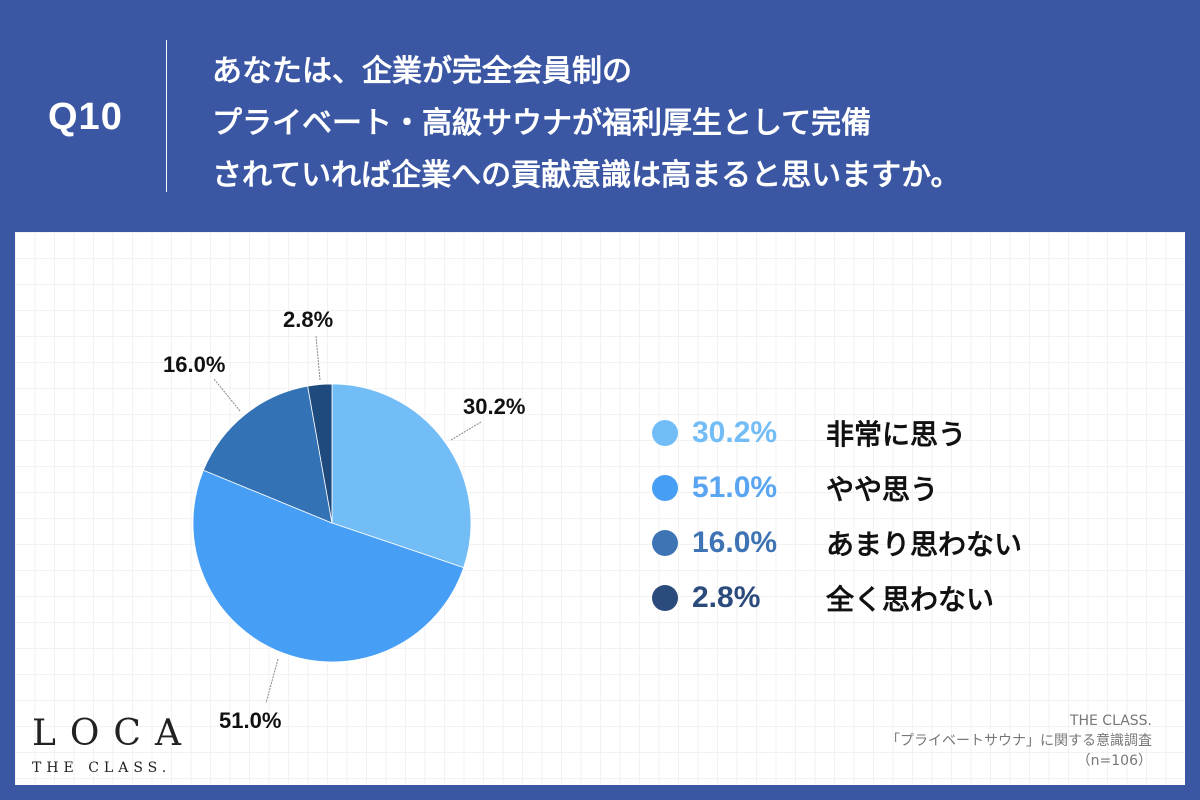 Image resolution: width=1200 pixels, height=800 pixels. I want to click on slice-label-not-at-all: 2.8%, so click(308, 319).